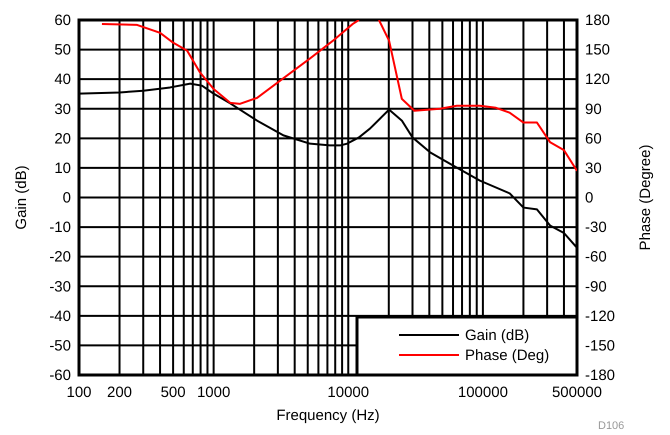  Describe the element at coordinates (611, 426) in the screenshot. I see `text: D106` at that location.